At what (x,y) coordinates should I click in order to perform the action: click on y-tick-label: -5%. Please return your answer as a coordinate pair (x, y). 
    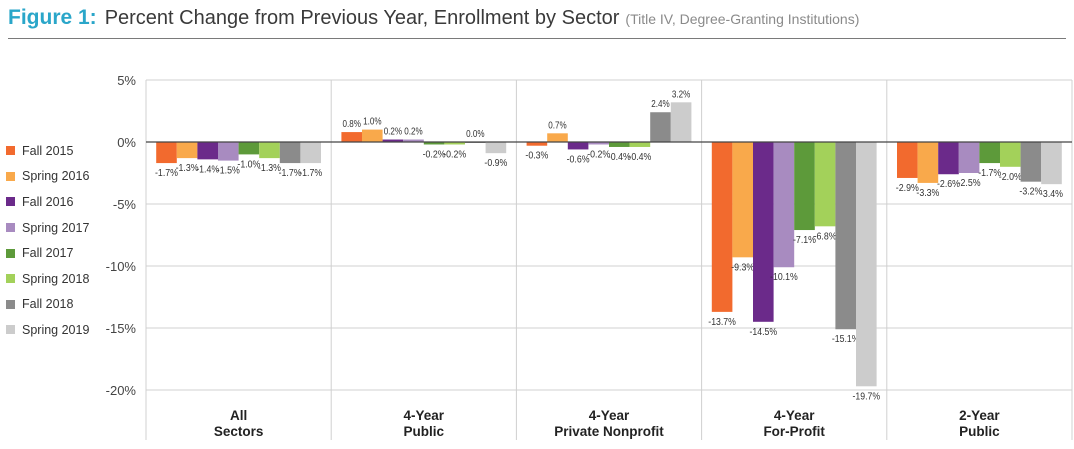
    Looking at the image, I should click on (125, 204).